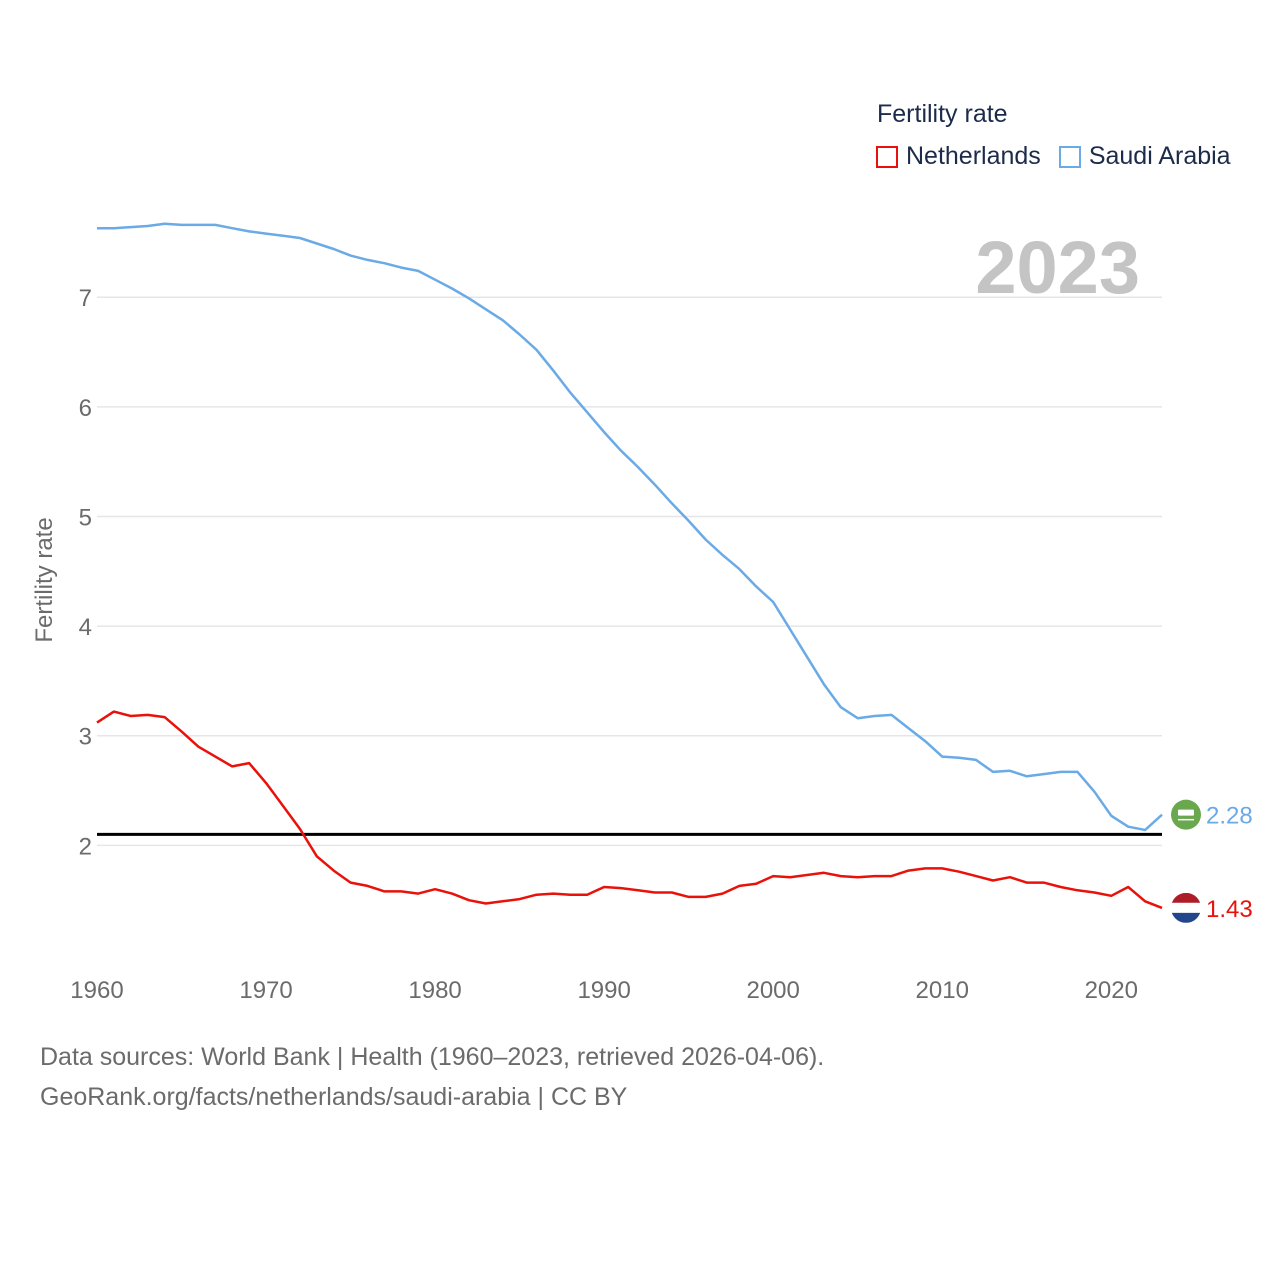  I want to click on legend-item-netherlands: Netherlands, so click(958, 156).